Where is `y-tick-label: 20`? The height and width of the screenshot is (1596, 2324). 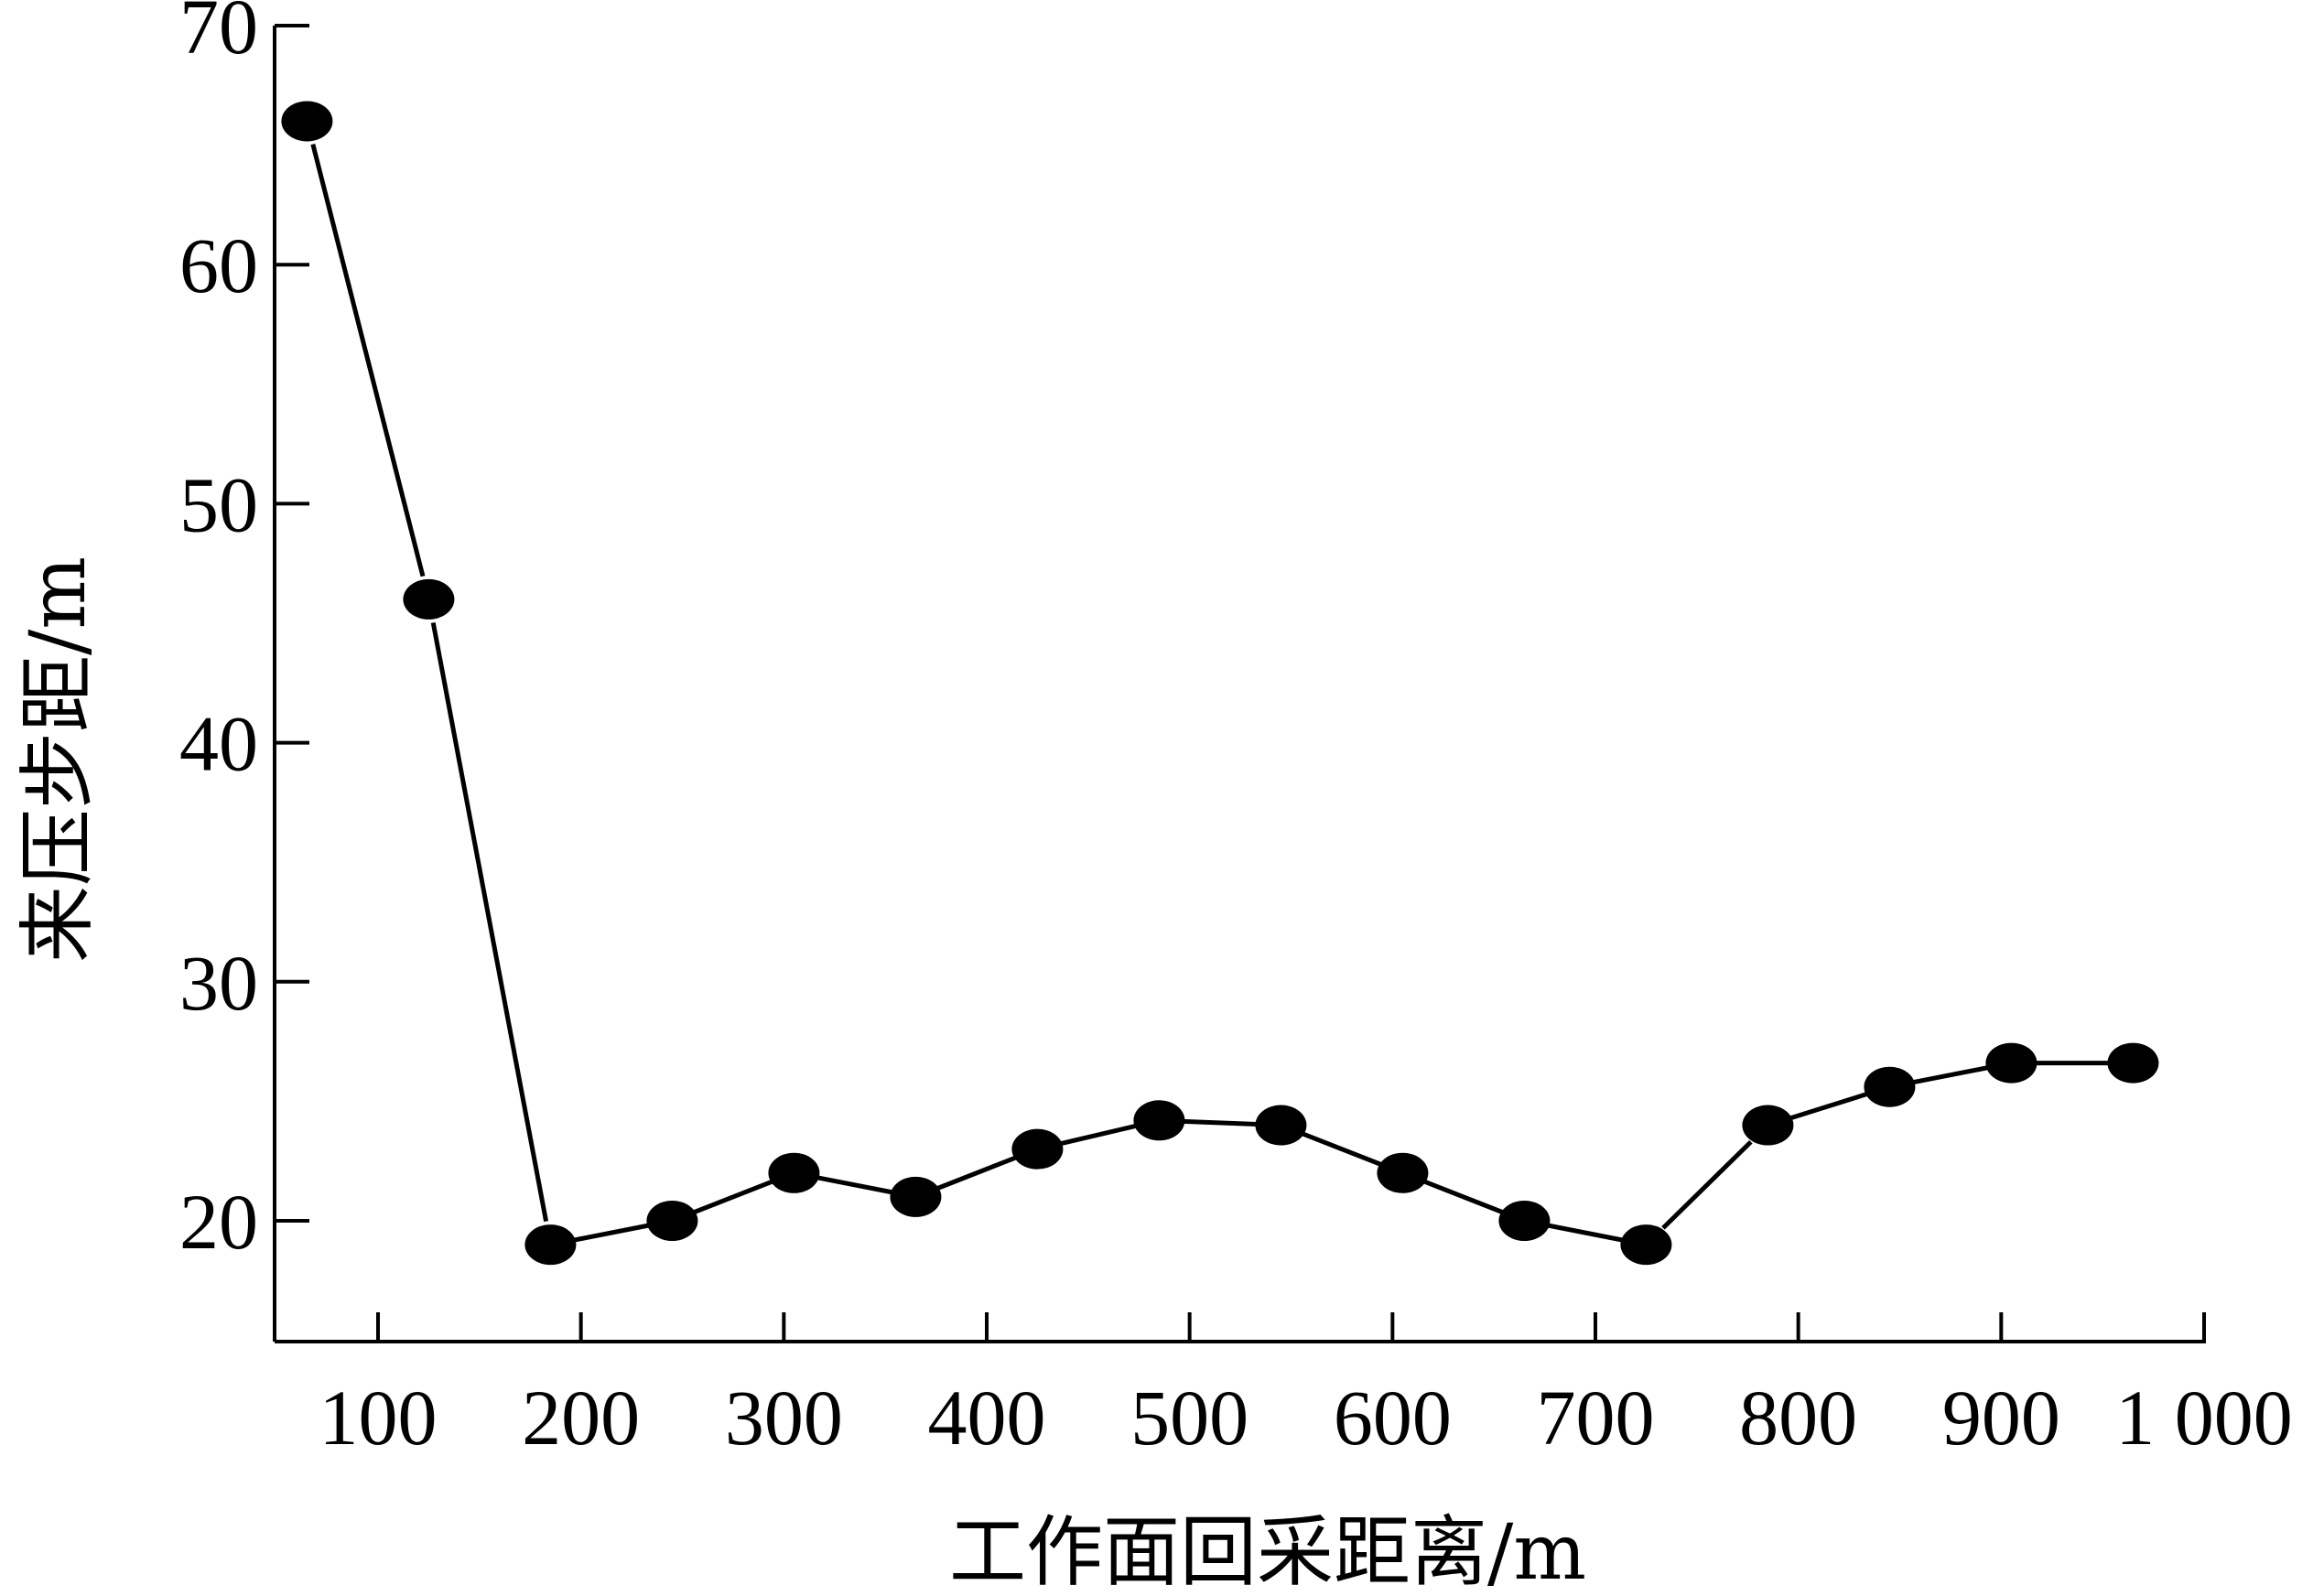 y-tick-label: 20 is located at coordinates (218, 1222).